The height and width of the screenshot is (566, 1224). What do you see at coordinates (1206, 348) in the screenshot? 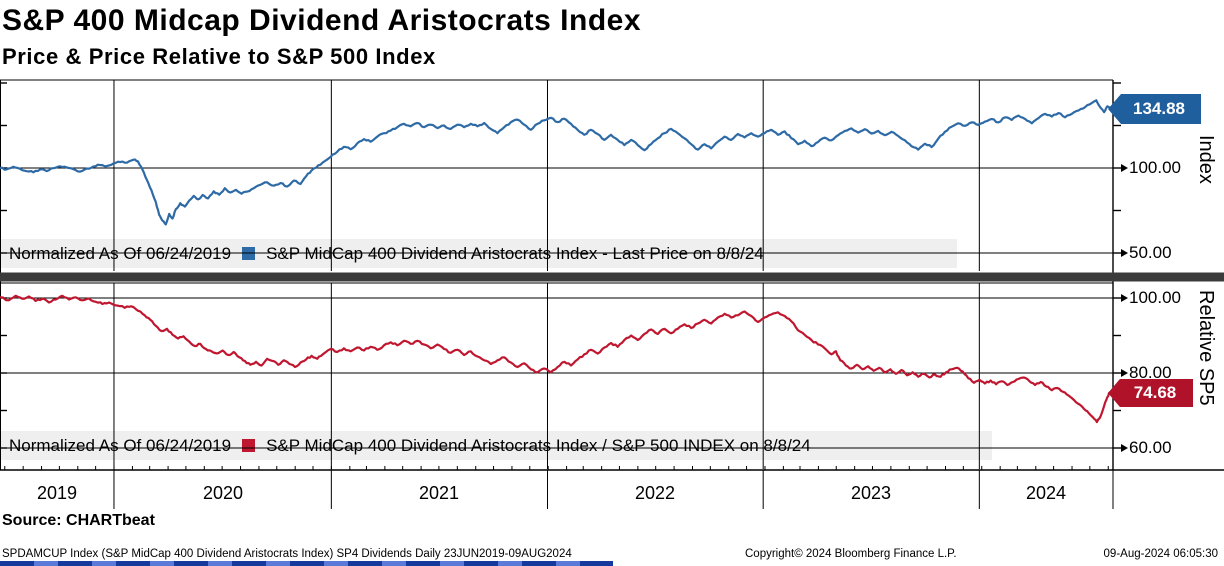
I see `bottom-panel-axis-title: Relative SP5` at bounding box center [1206, 348].